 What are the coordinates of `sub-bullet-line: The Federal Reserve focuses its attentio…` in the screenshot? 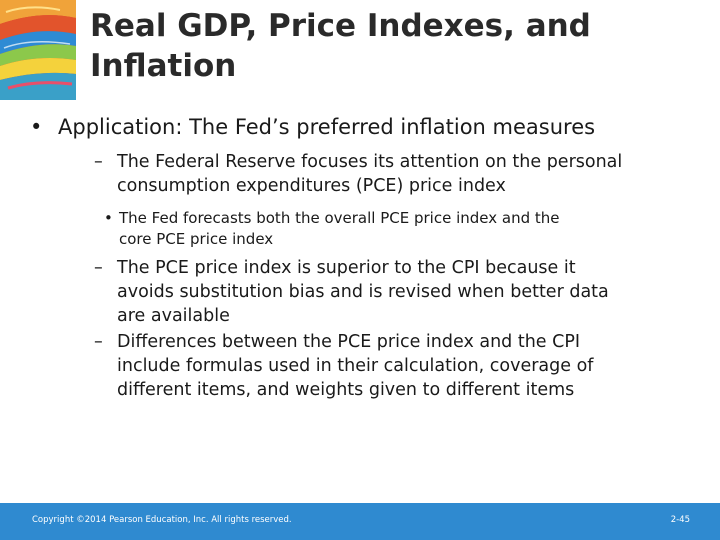 It's located at (370, 162).